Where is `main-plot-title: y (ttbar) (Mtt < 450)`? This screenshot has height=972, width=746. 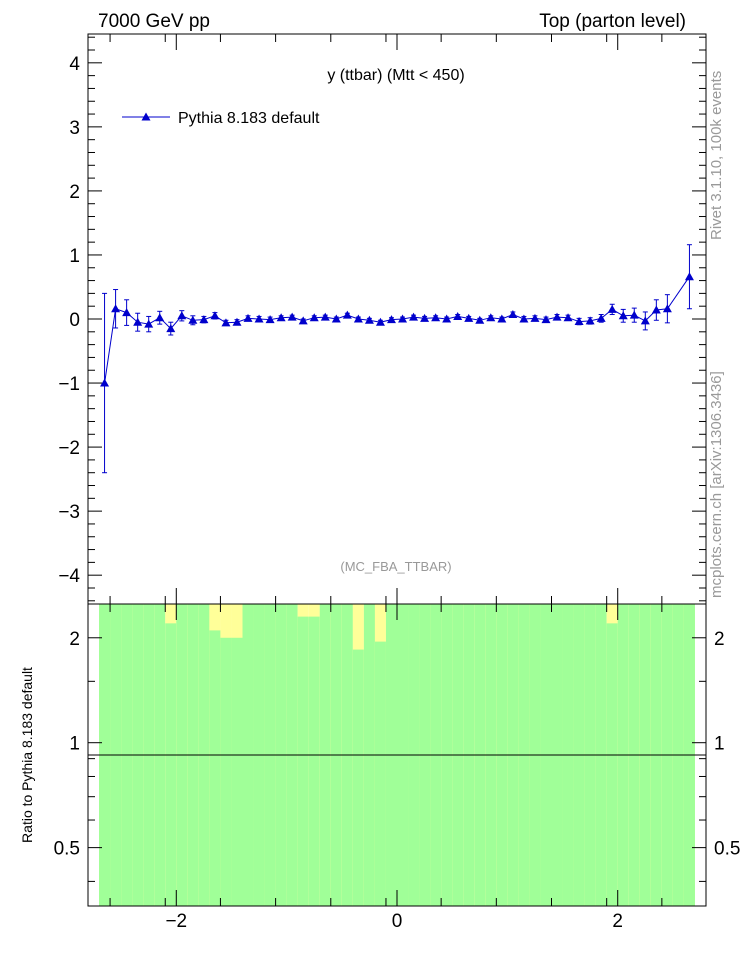
main-plot-title: y (ttbar) (Mtt < 450) is located at coordinates (395, 75).